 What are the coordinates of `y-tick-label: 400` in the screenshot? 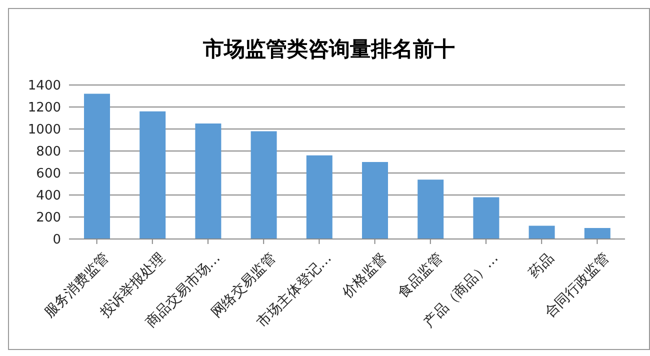 It's located at (48, 196).